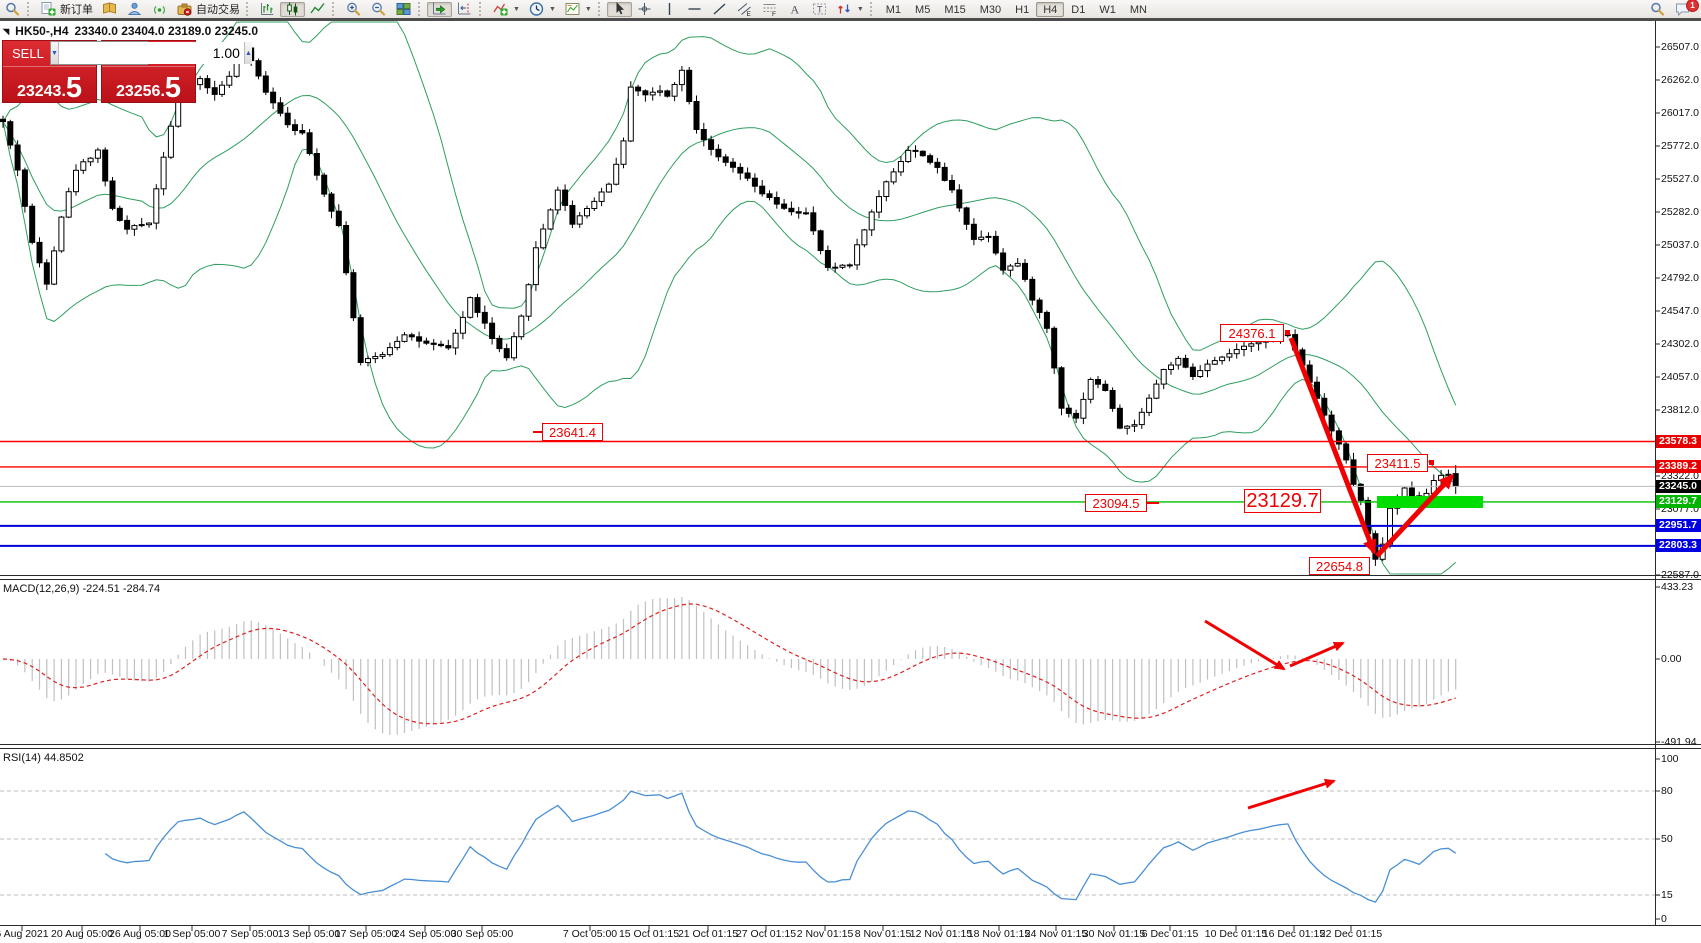 This screenshot has width=1701, height=943. I want to click on trend-arrow-rsi, so click(1291, 794).